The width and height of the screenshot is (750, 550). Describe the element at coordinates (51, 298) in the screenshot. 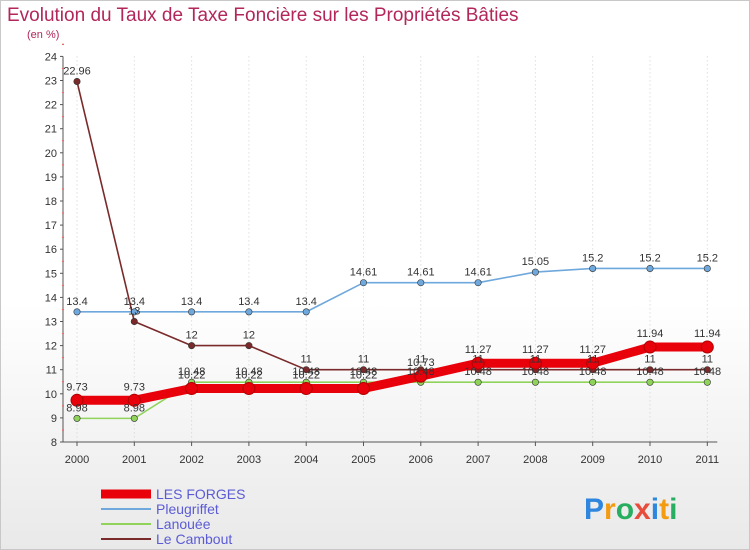

I see `y-tick-label: 14` at that location.